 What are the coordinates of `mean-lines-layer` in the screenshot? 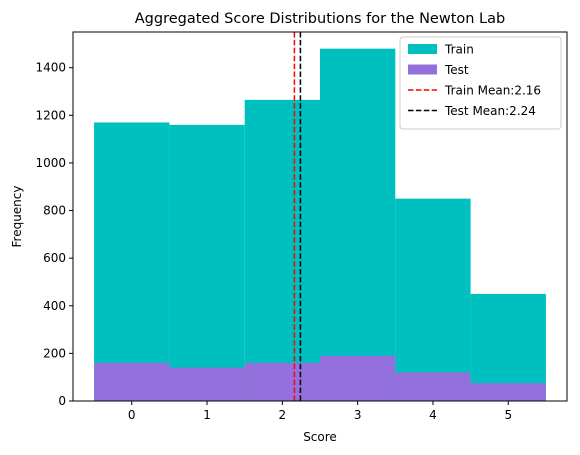 It's located at (297, 216).